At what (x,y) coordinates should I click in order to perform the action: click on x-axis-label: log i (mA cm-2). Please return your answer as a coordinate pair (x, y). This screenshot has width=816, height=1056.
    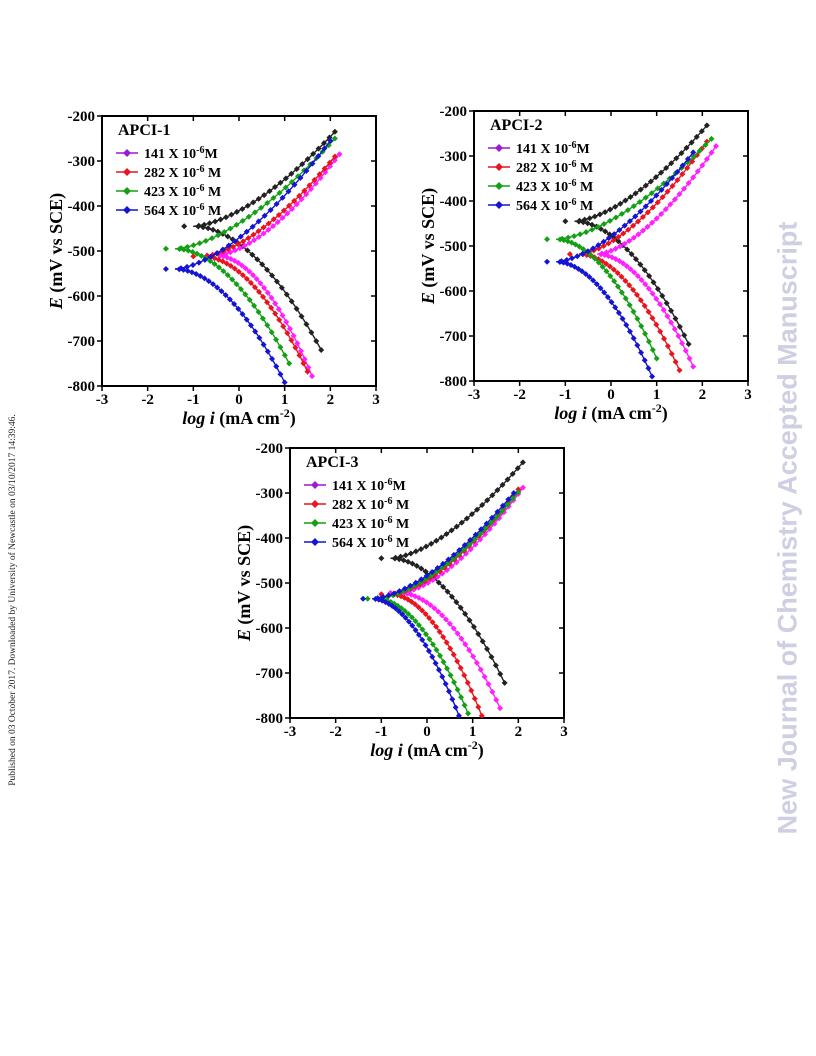
    Looking at the image, I should click on (427, 749).